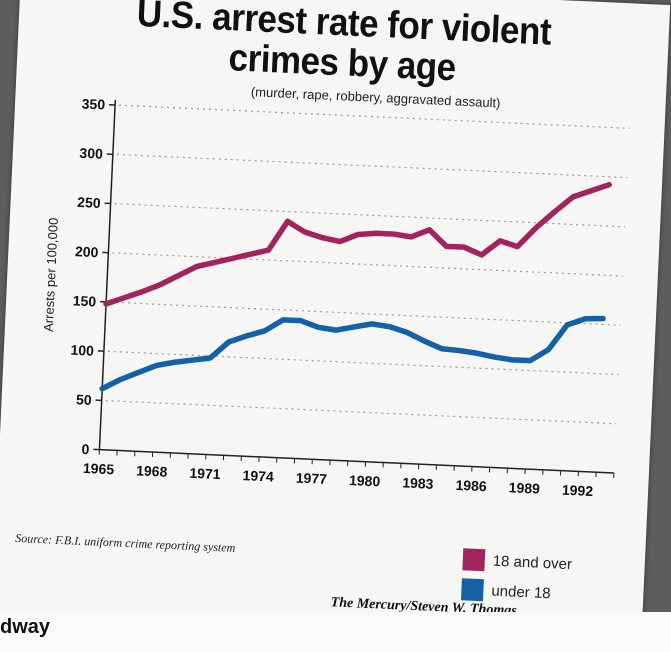 This screenshot has height=652, width=671. I want to click on legend-label-adult: 18 and over, so click(532, 562).